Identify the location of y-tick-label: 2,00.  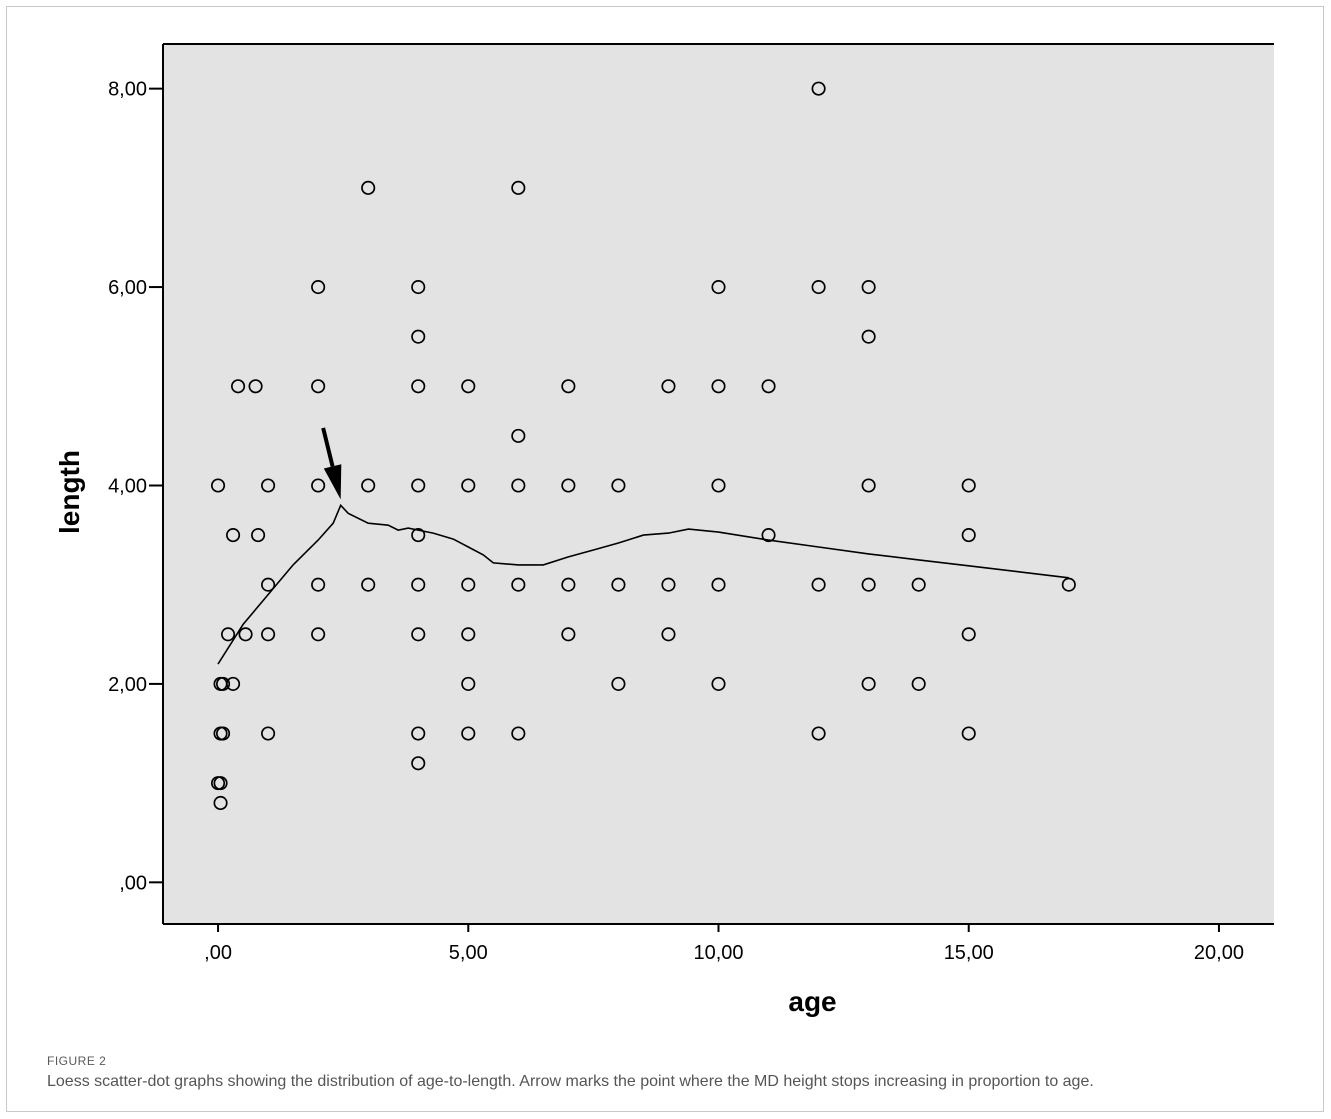
(127, 685).